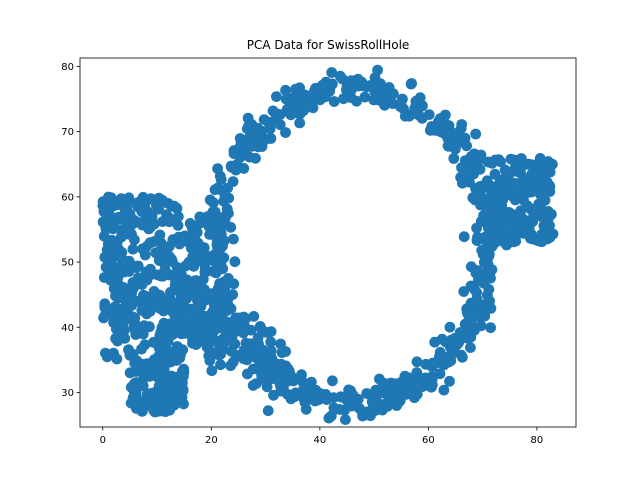  Describe the element at coordinates (67, 393) in the screenshot. I see `y-tick-label: 30` at that location.